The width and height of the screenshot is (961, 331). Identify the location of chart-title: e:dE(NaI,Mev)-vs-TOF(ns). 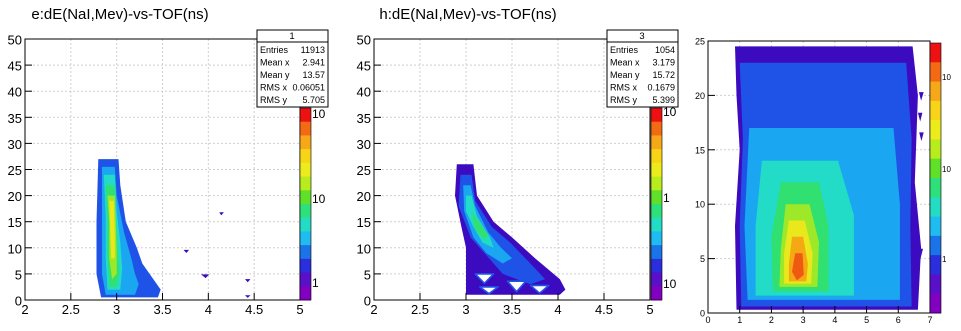
(119, 14).